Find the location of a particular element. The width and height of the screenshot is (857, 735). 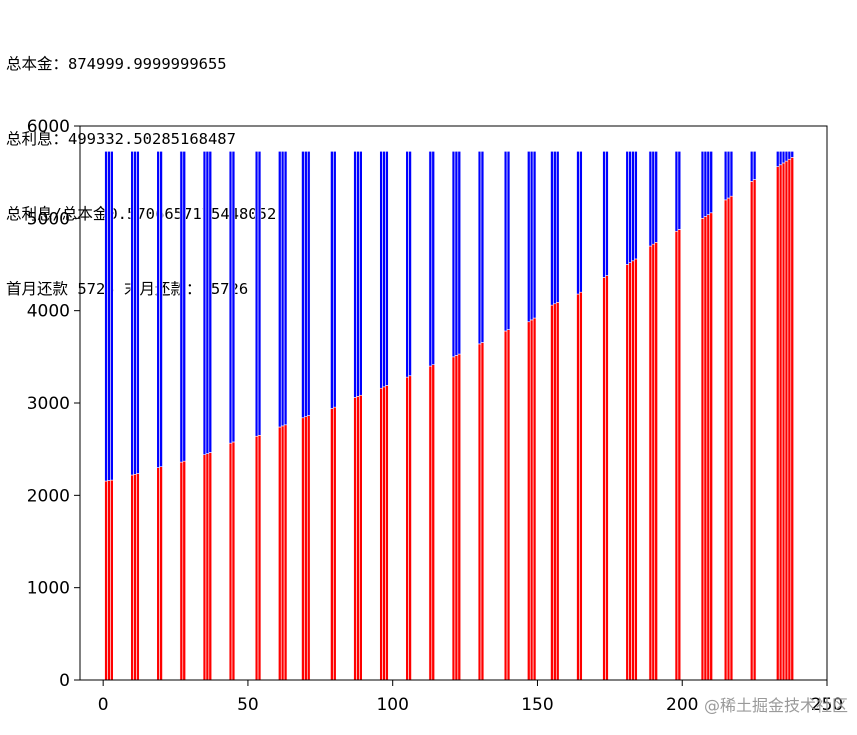

watermark-text: @稀土掘金技术社区 is located at coordinates (776, 705).